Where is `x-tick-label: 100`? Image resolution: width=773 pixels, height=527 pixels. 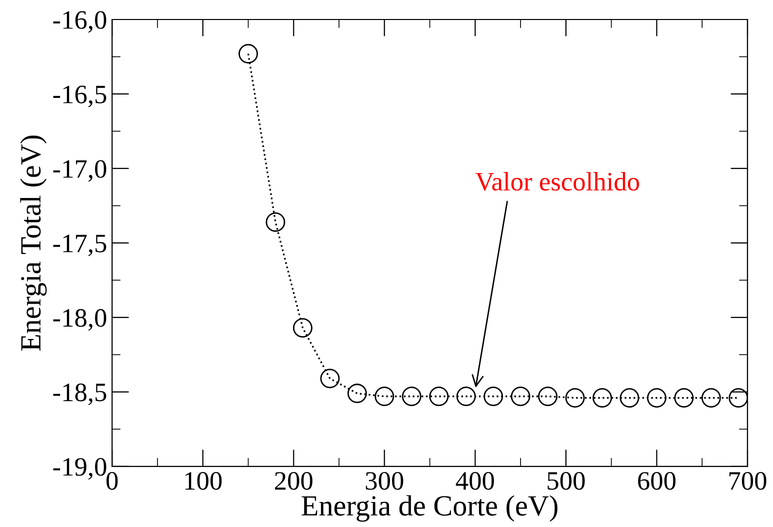 x-tick-label: 100 is located at coordinates (203, 481).